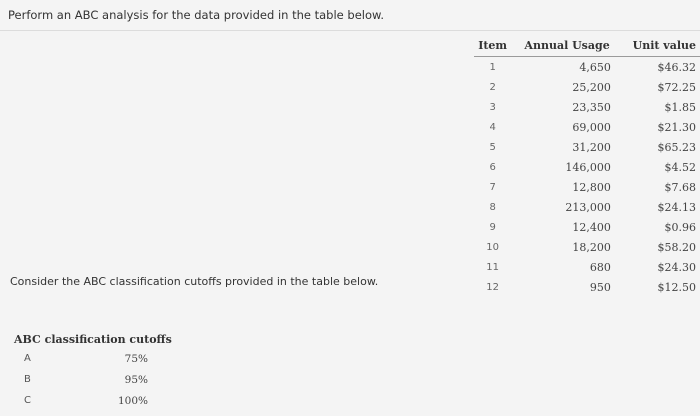  Describe the element at coordinates (591, 87) in the screenshot. I see `annual-usage-cell: 25,200` at that location.